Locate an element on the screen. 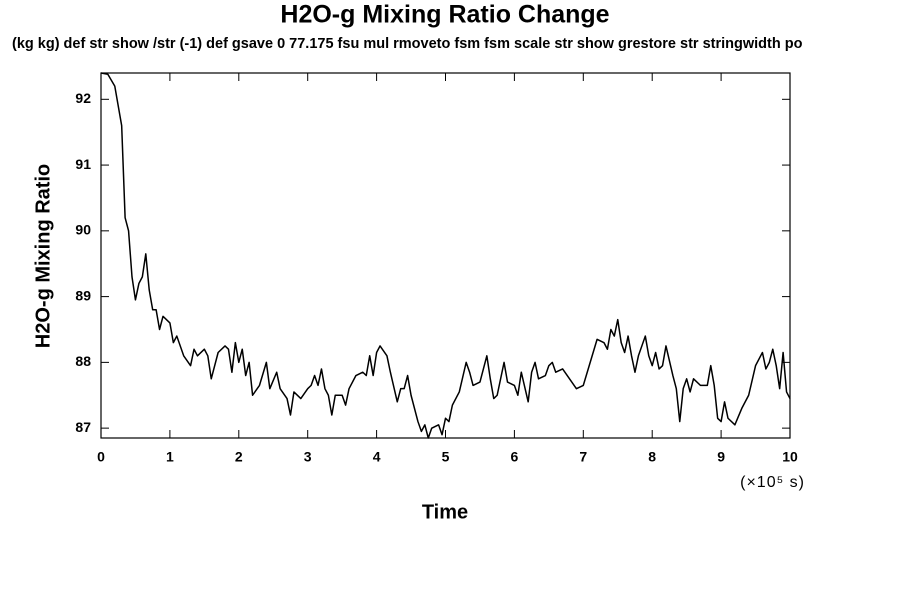 The width and height of the screenshot is (900, 605). x-axis-units: (×10⁵ s) is located at coordinates (772, 482).